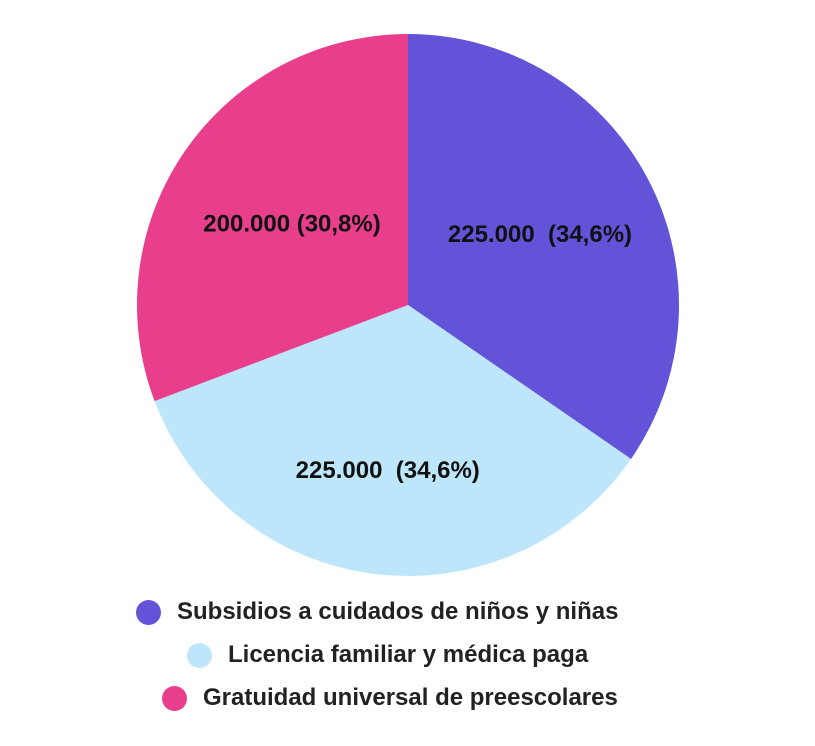 The height and width of the screenshot is (746, 815). Describe the element at coordinates (398, 611) in the screenshot. I see `legend-label-subsidios: Subsidios a cuidados de niños y niñas` at that location.